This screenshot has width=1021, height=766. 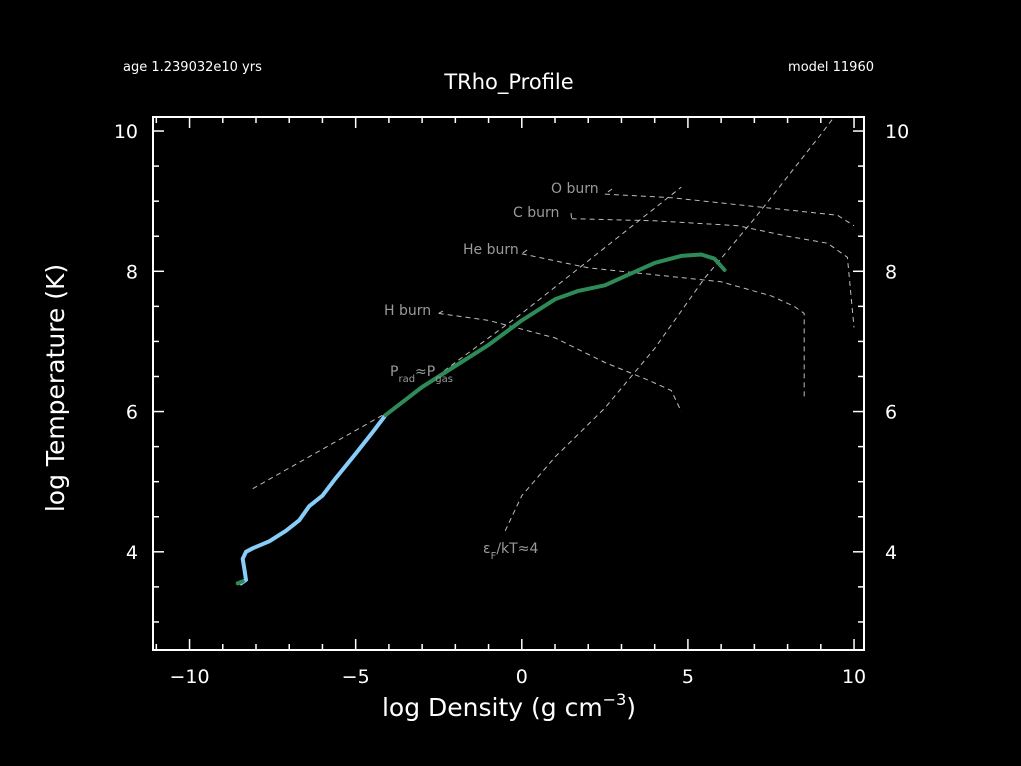 What do you see at coordinates (444, 379) in the screenshot?
I see `prad-sub-gas: gas` at bounding box center [444, 379].